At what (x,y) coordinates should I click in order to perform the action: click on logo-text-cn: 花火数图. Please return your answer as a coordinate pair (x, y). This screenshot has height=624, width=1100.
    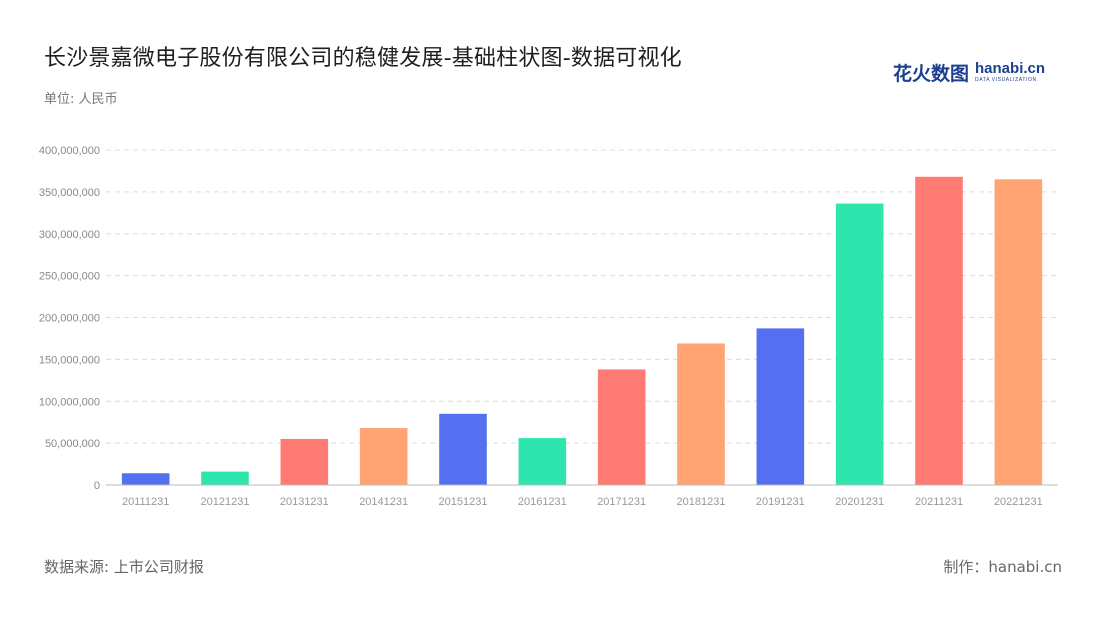
    Looking at the image, I should click on (931, 73).